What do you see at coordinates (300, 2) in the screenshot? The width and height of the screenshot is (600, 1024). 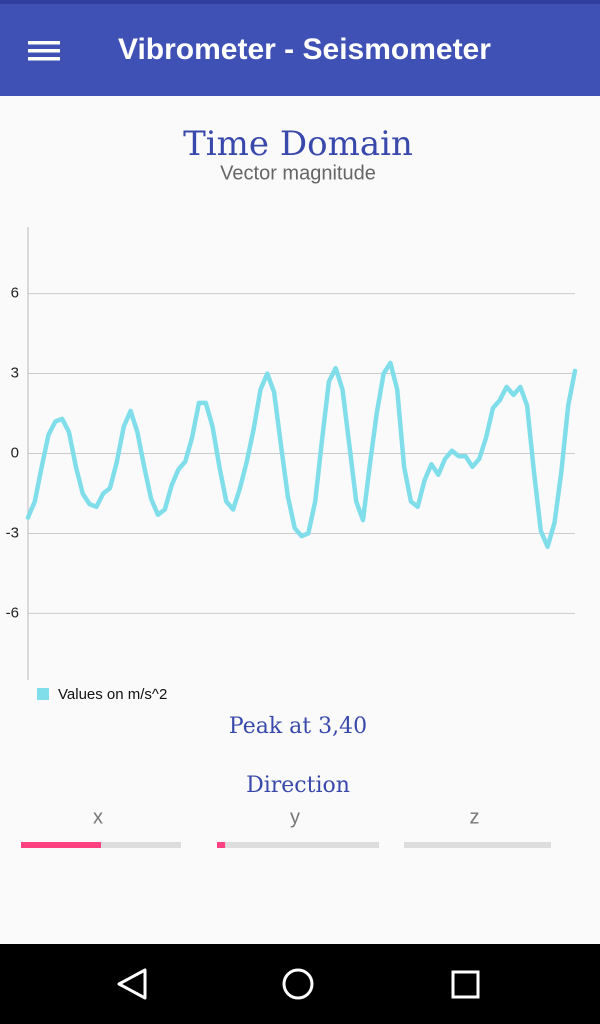 I see `status-bar` at bounding box center [300, 2].